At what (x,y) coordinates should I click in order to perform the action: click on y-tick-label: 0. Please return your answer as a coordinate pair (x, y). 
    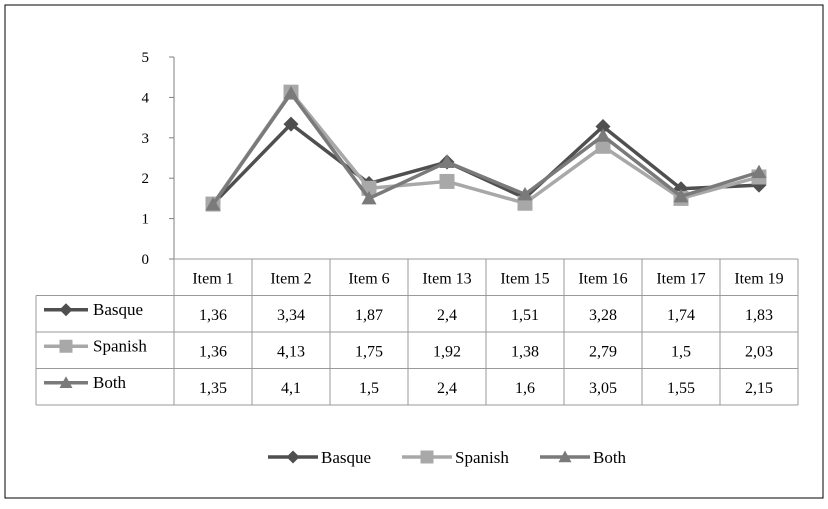
    Looking at the image, I should click on (146, 260).